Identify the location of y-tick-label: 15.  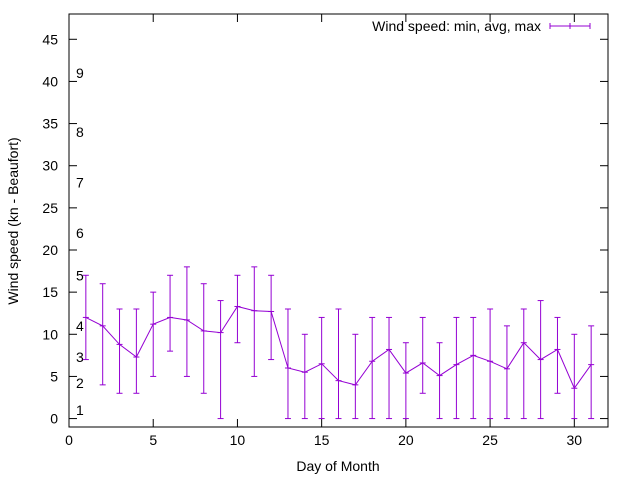
(50, 292).